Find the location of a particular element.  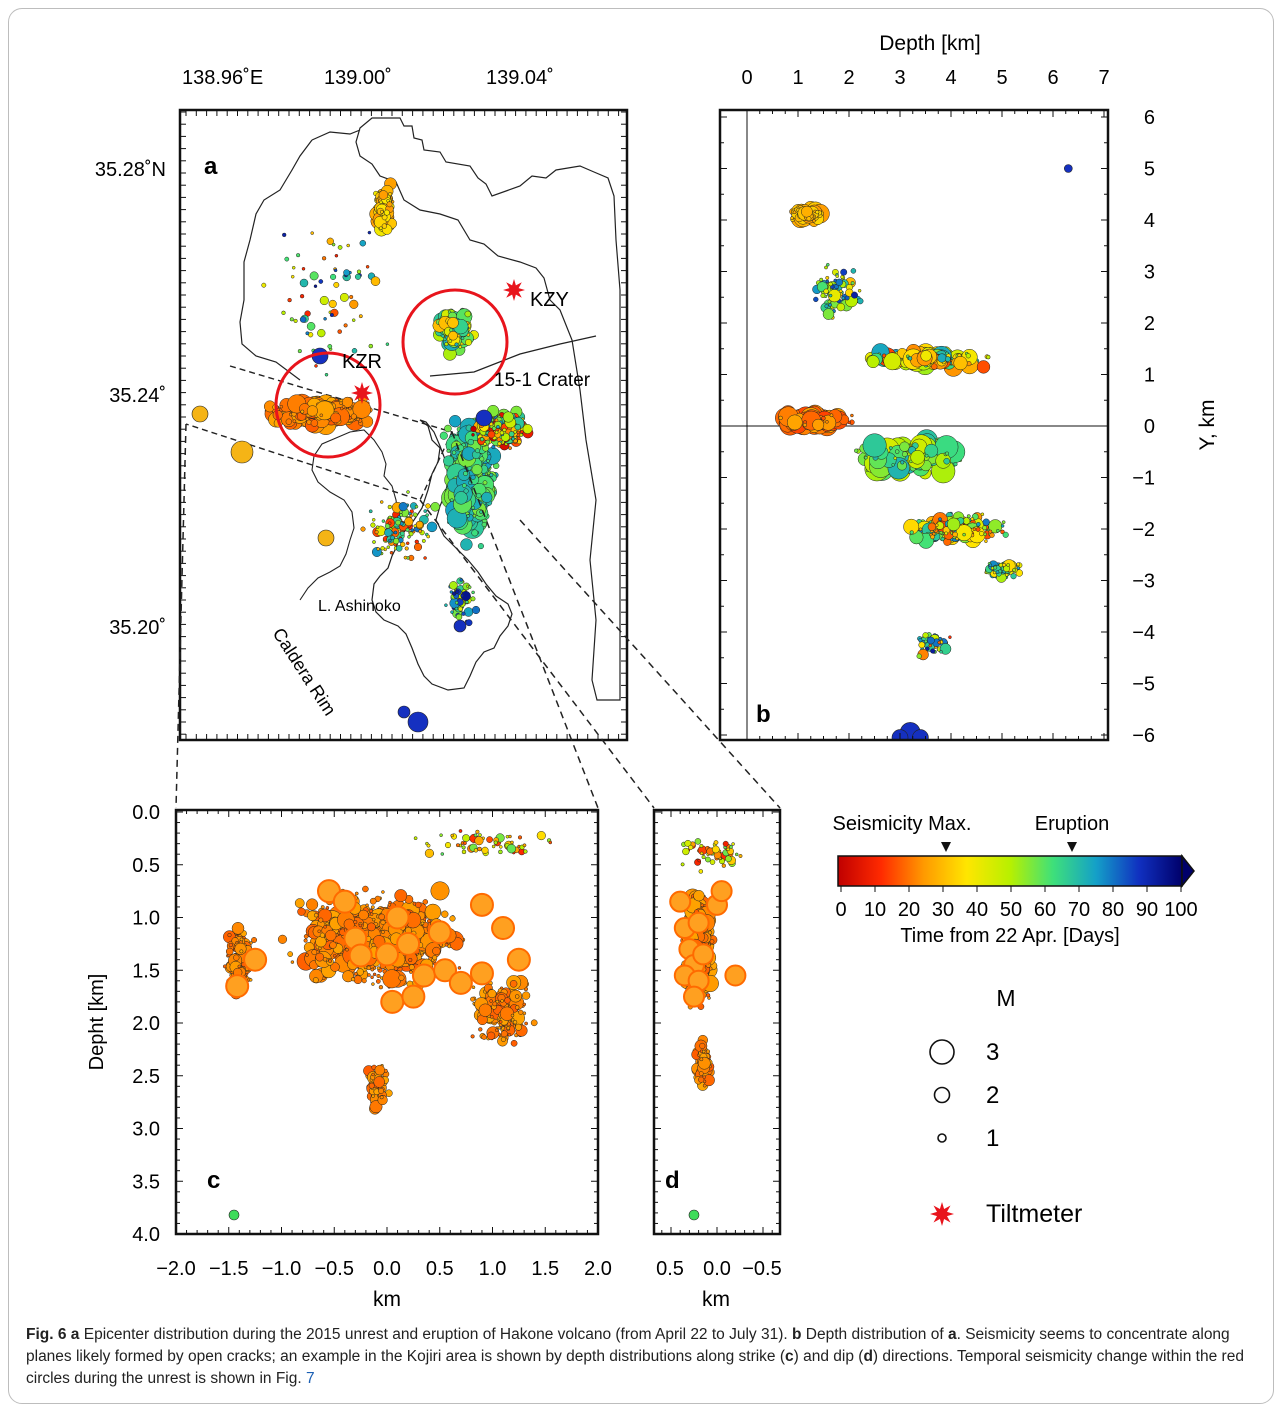

depth-ytick-label: 5 is located at coordinates (1149, 170).